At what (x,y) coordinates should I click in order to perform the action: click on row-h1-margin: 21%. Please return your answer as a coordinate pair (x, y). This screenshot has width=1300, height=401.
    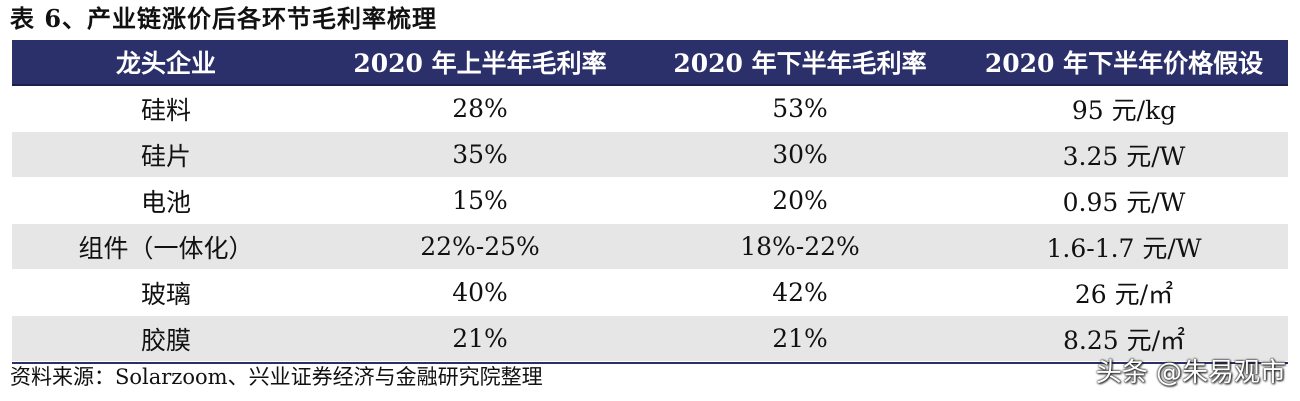
    Looking at the image, I should click on (480, 338).